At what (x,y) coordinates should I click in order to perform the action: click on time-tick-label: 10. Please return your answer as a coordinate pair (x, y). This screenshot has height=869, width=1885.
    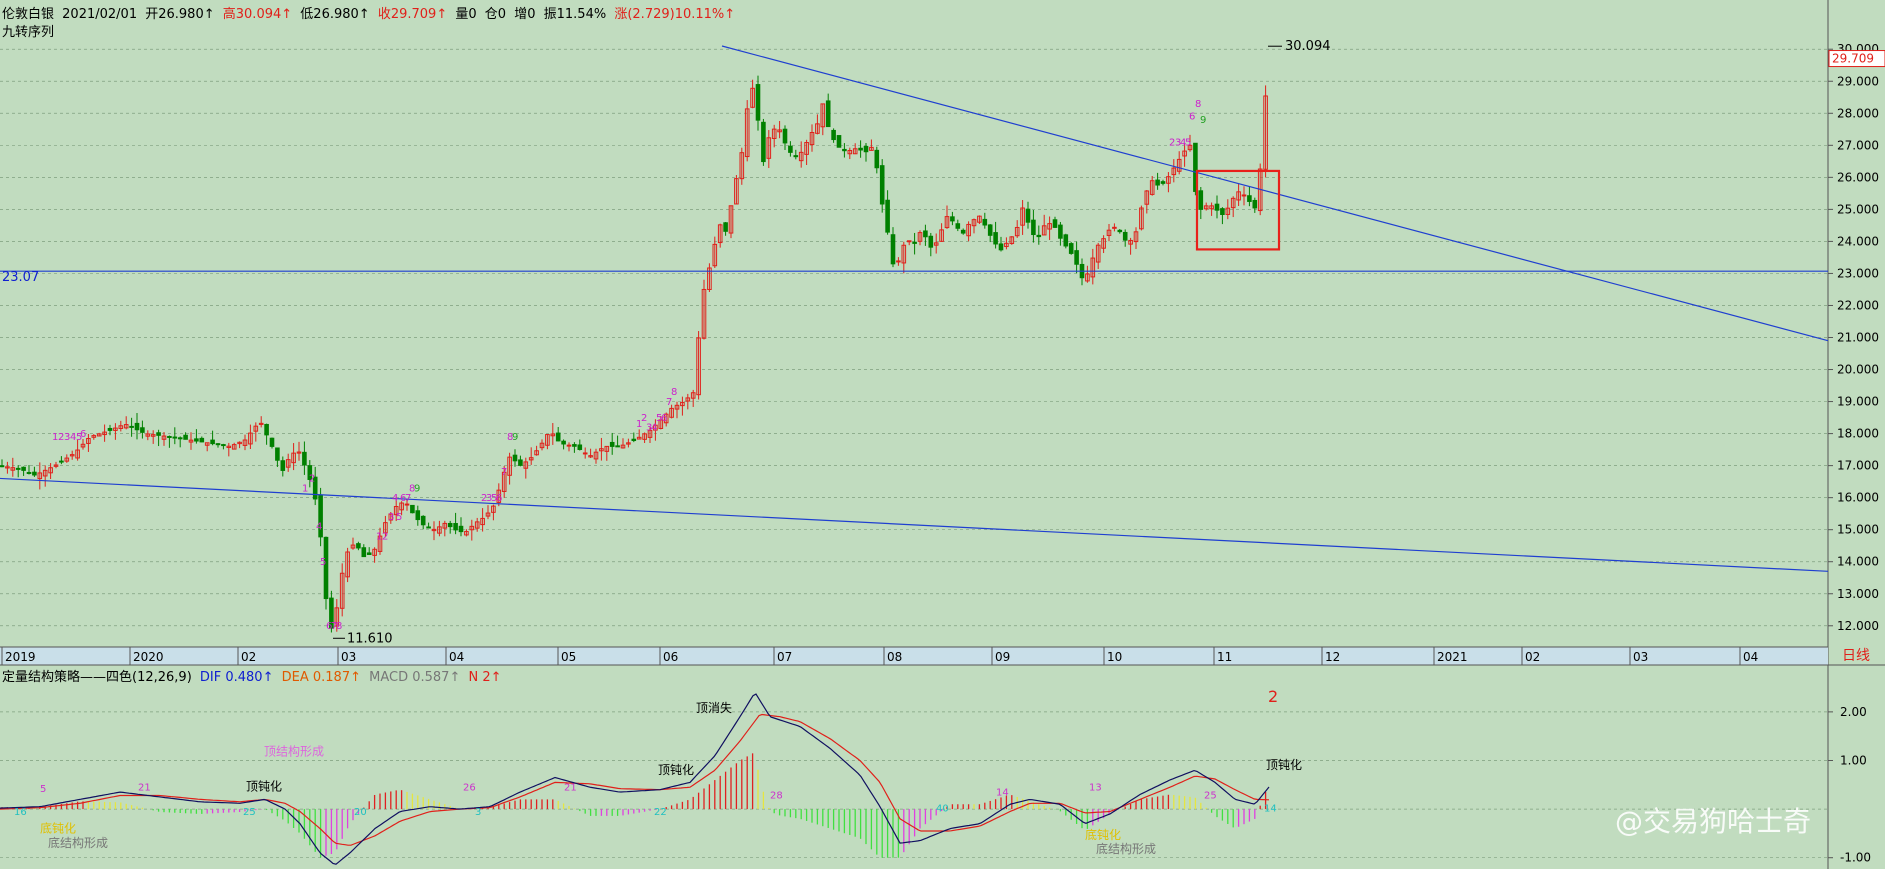
    Looking at the image, I should click on (1114, 657).